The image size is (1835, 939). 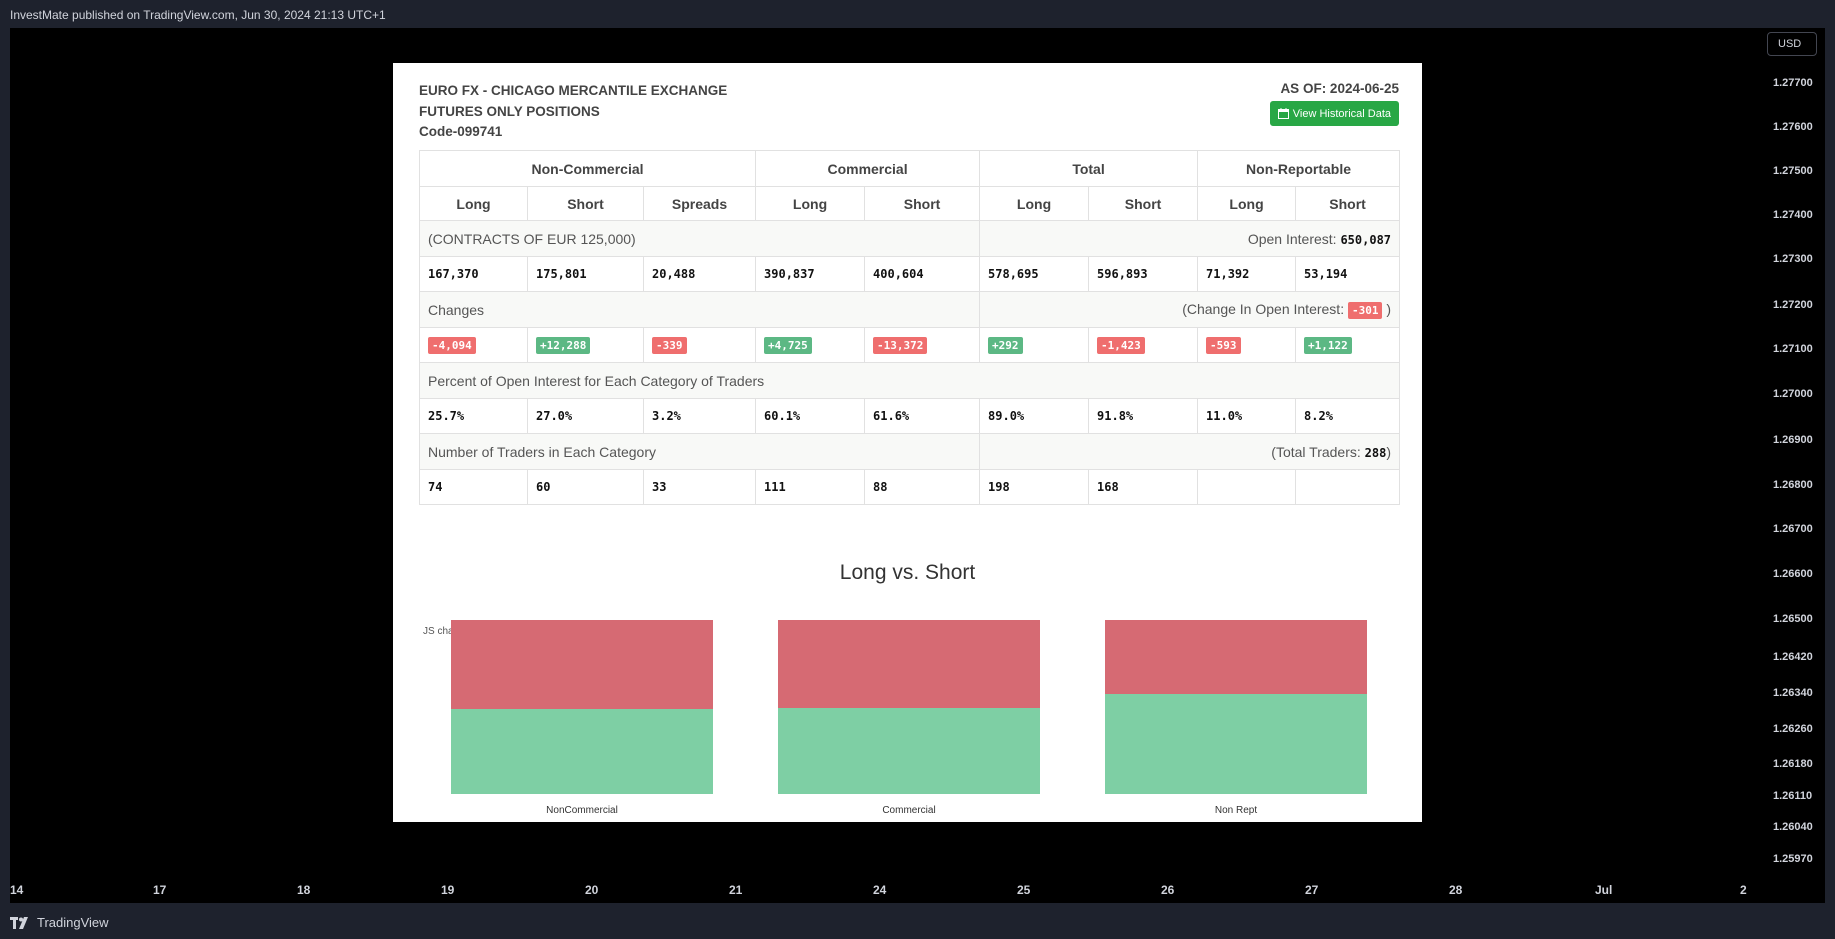 What do you see at coordinates (1793, 83) in the screenshot?
I see `price-label: 1.27700` at bounding box center [1793, 83].